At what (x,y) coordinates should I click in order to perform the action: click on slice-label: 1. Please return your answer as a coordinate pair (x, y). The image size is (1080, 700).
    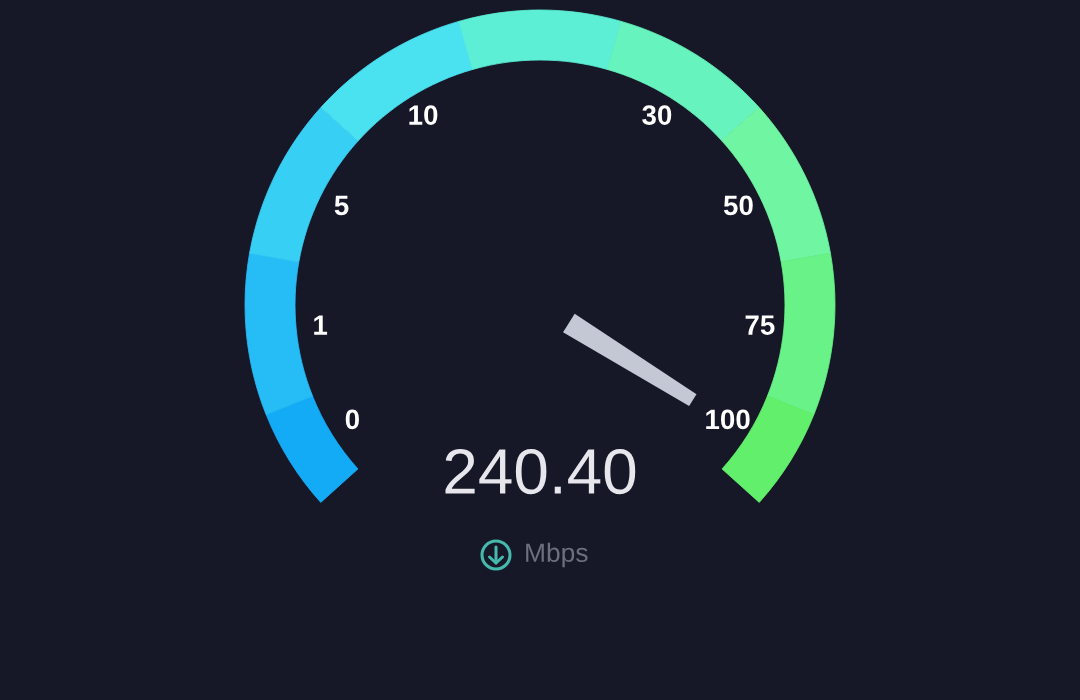
    Looking at the image, I should click on (321, 325).